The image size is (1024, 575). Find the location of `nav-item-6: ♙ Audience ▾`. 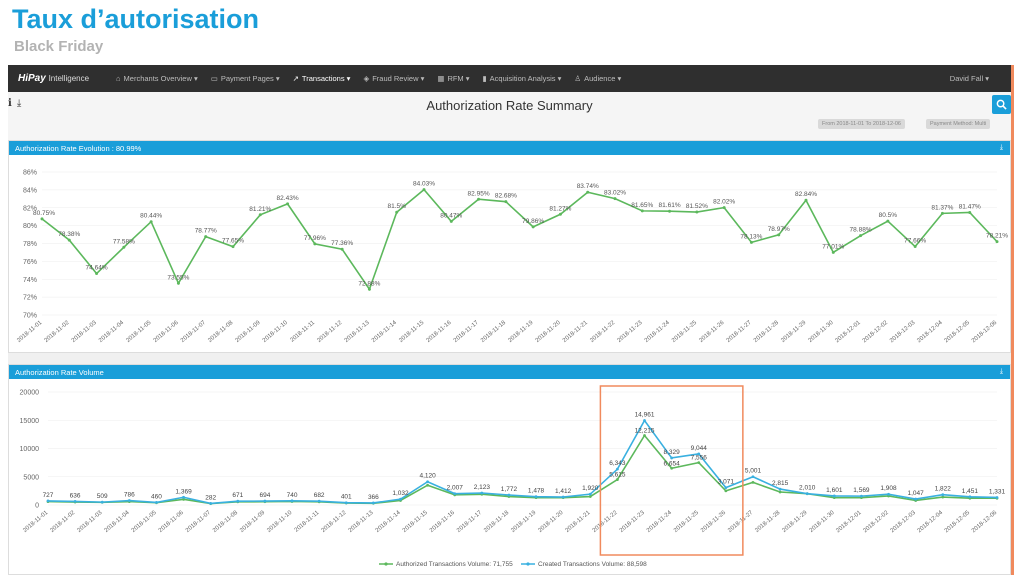

nav-item-6: ♙ Audience ▾ is located at coordinates (597, 78).